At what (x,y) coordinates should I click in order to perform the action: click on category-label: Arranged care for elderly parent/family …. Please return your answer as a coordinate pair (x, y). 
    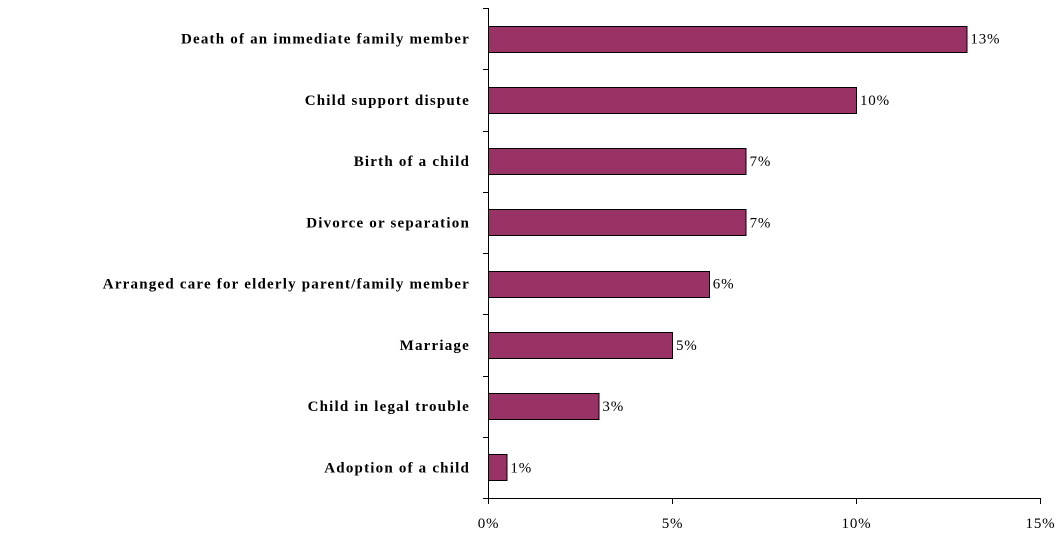
    Looking at the image, I should click on (286, 285).